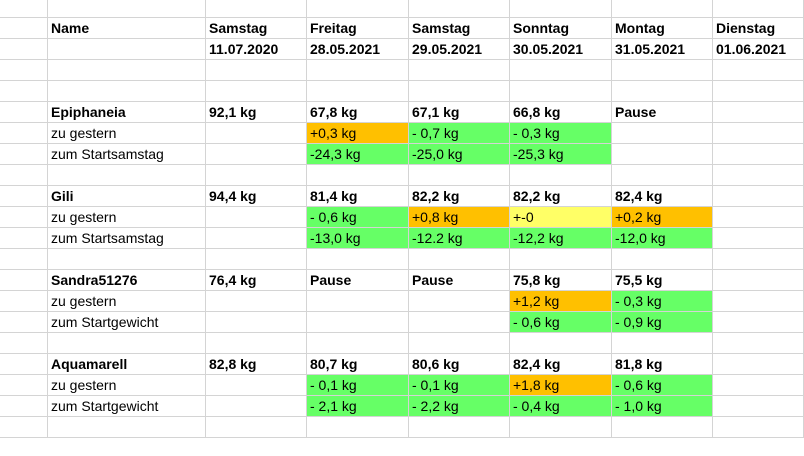 This screenshot has height=456, width=804. Describe the element at coordinates (358, 406) in the screenshot. I see `difference-value-cell: - 2,1 kg` at that location.